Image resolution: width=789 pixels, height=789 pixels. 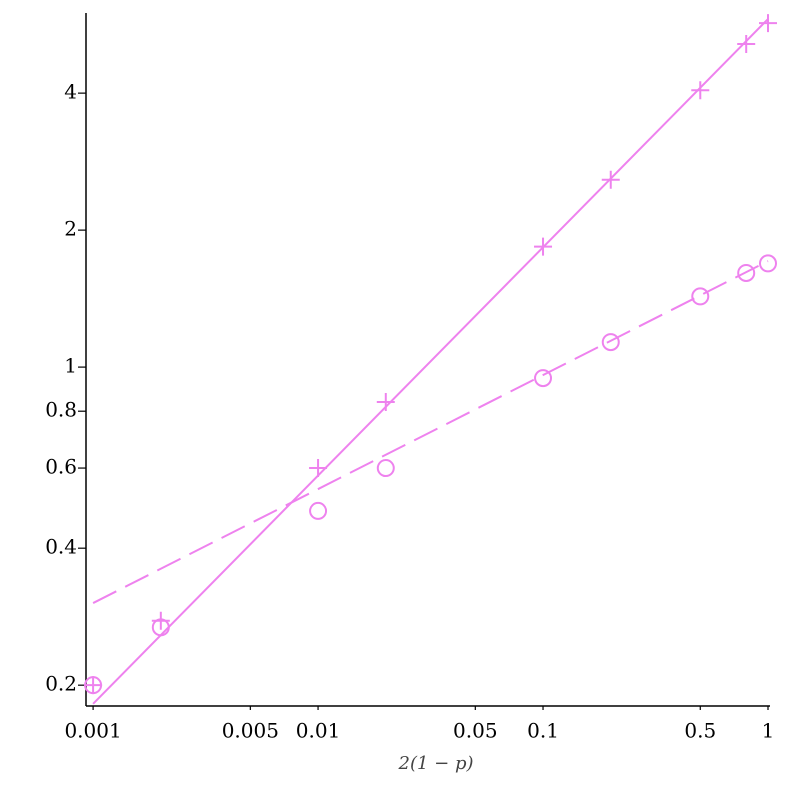 What do you see at coordinates (61, 410) in the screenshot?
I see `y-tick-label: 0.8` at bounding box center [61, 410].